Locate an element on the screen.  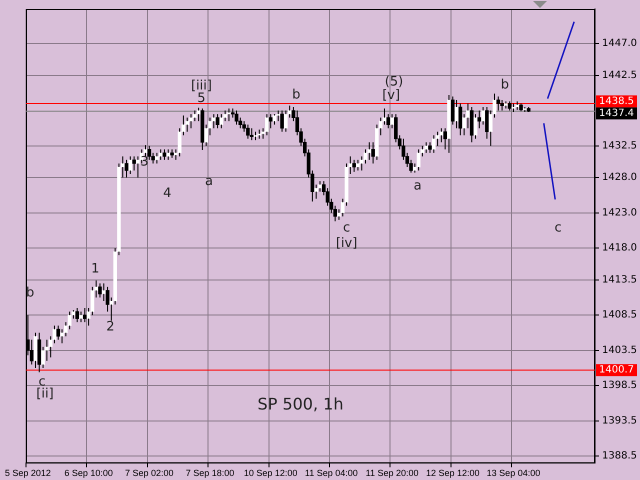
y-tick-label: 1432.5 is located at coordinates (620, 146).